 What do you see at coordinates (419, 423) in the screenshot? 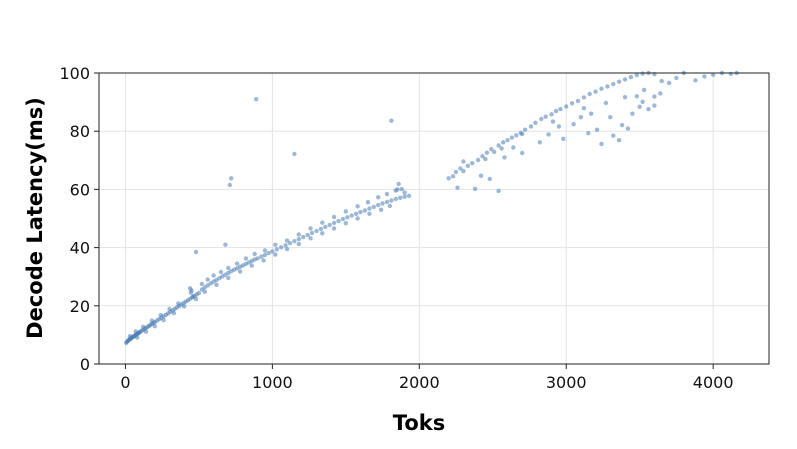
I see `x-axis-title: Toks` at bounding box center [419, 423].